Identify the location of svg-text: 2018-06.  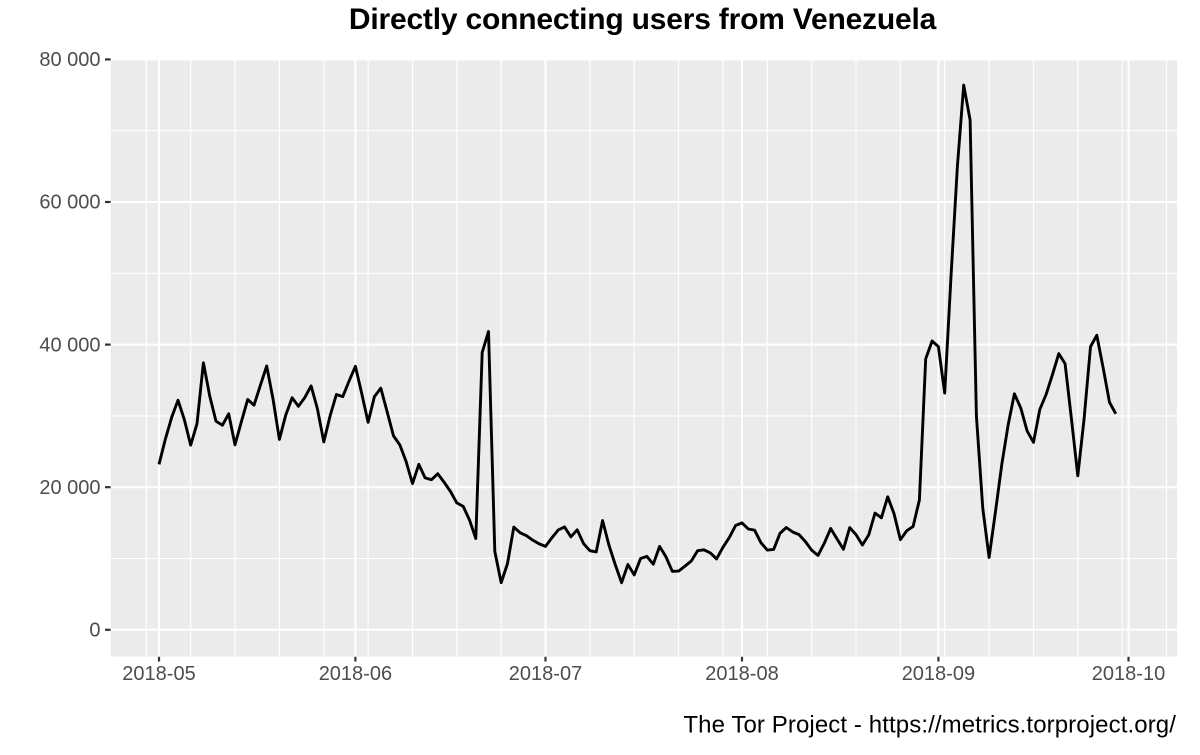
(355, 674).